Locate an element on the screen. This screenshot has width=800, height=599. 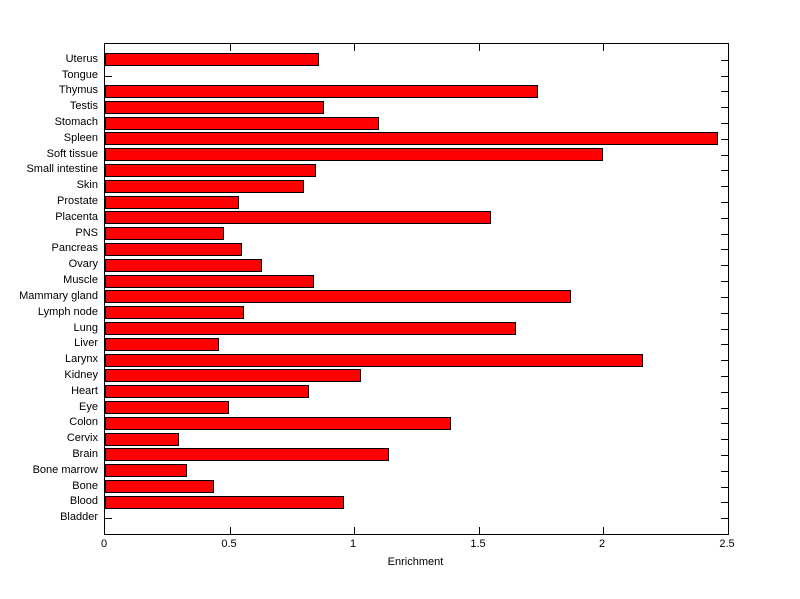
bar-soft-tissue is located at coordinates (354, 154).